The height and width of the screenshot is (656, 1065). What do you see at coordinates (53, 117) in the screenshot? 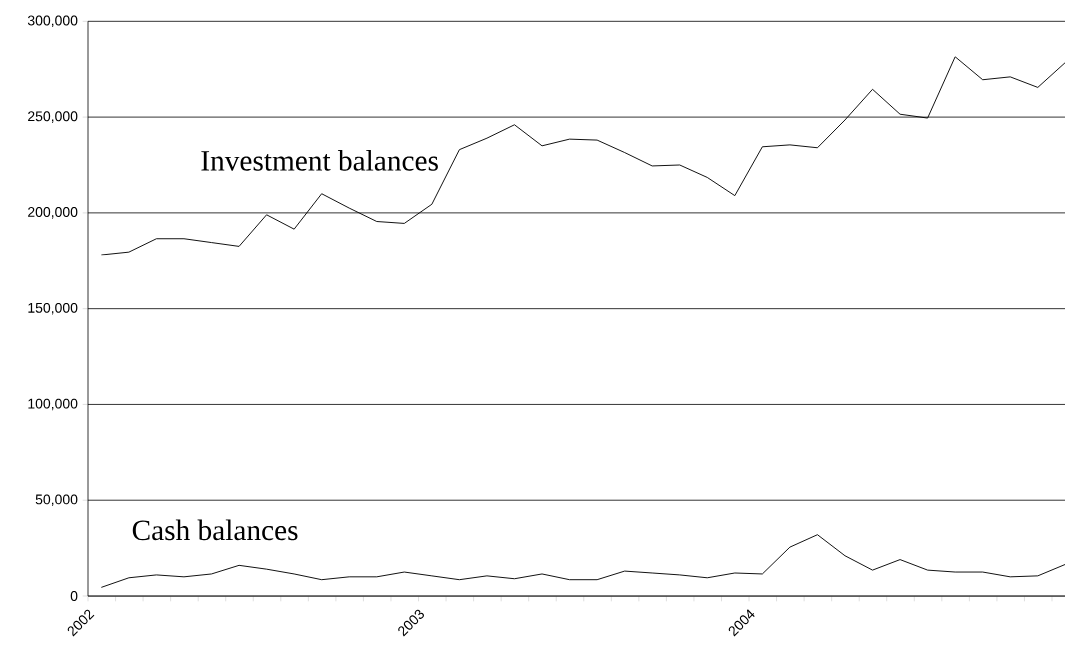
I see `y-tick-label: 250,000` at bounding box center [53, 117].